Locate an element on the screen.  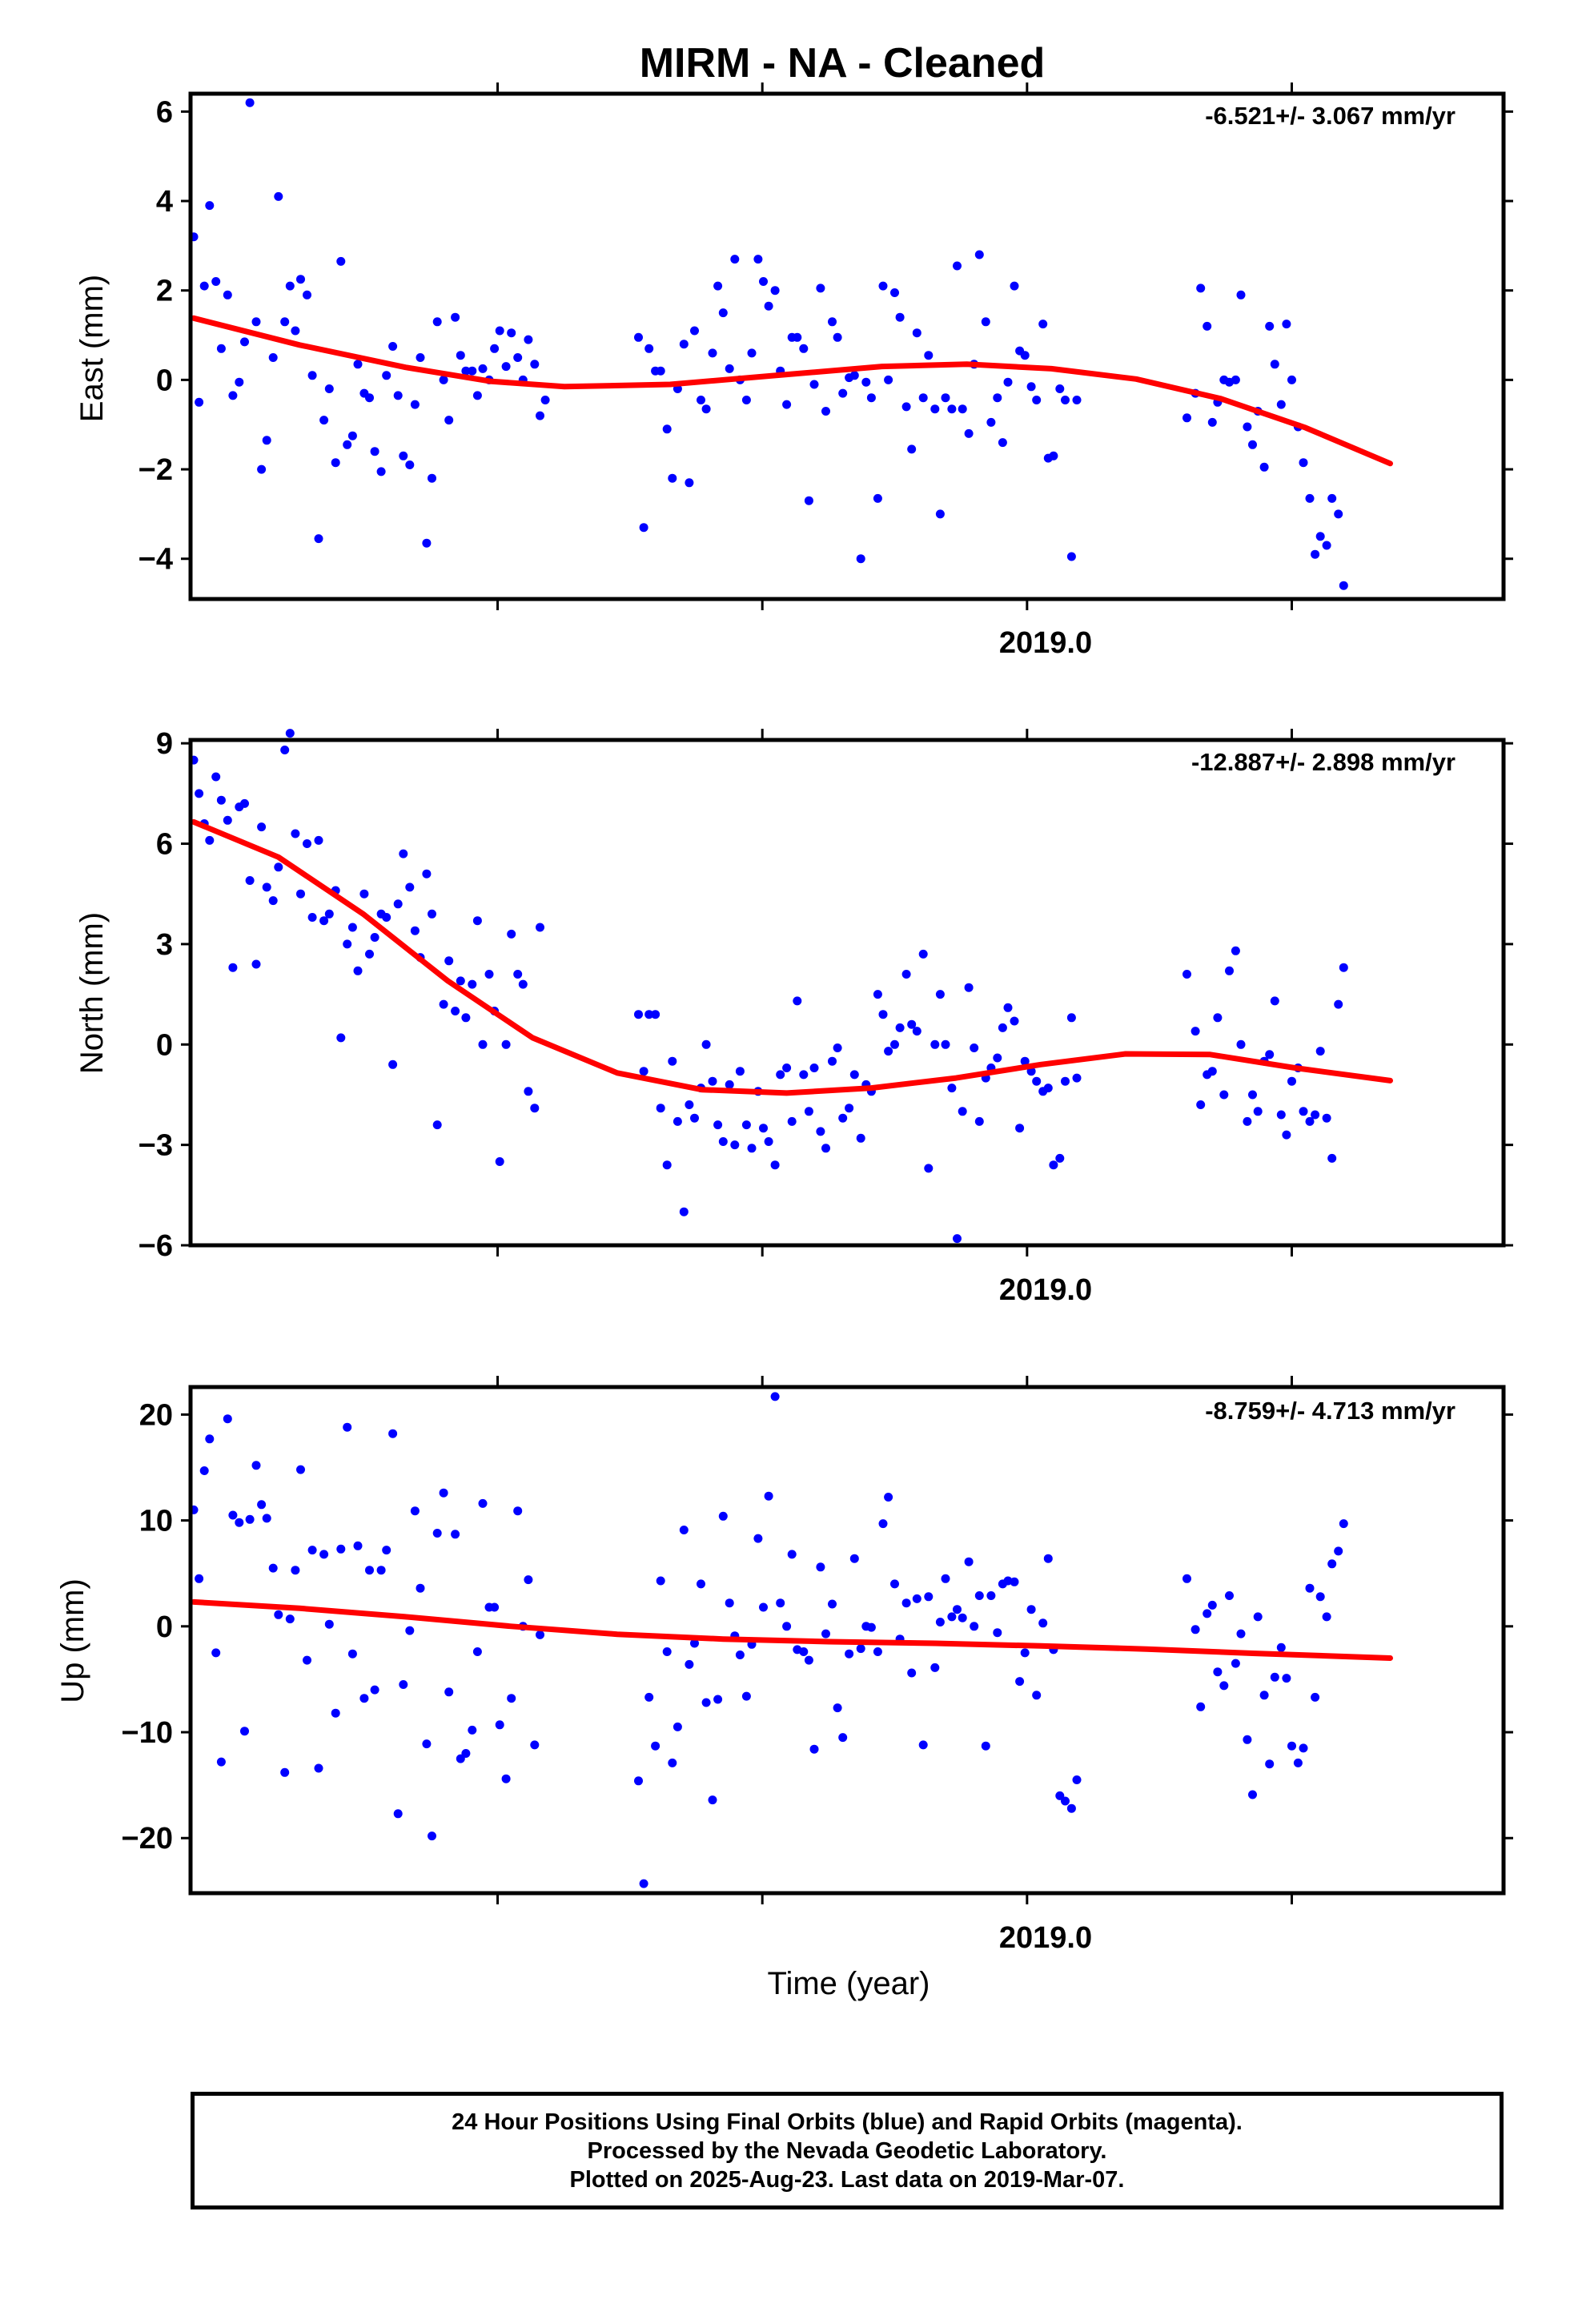
chart-title: MIRM - NA - Cleaned is located at coordinates (843, 63).